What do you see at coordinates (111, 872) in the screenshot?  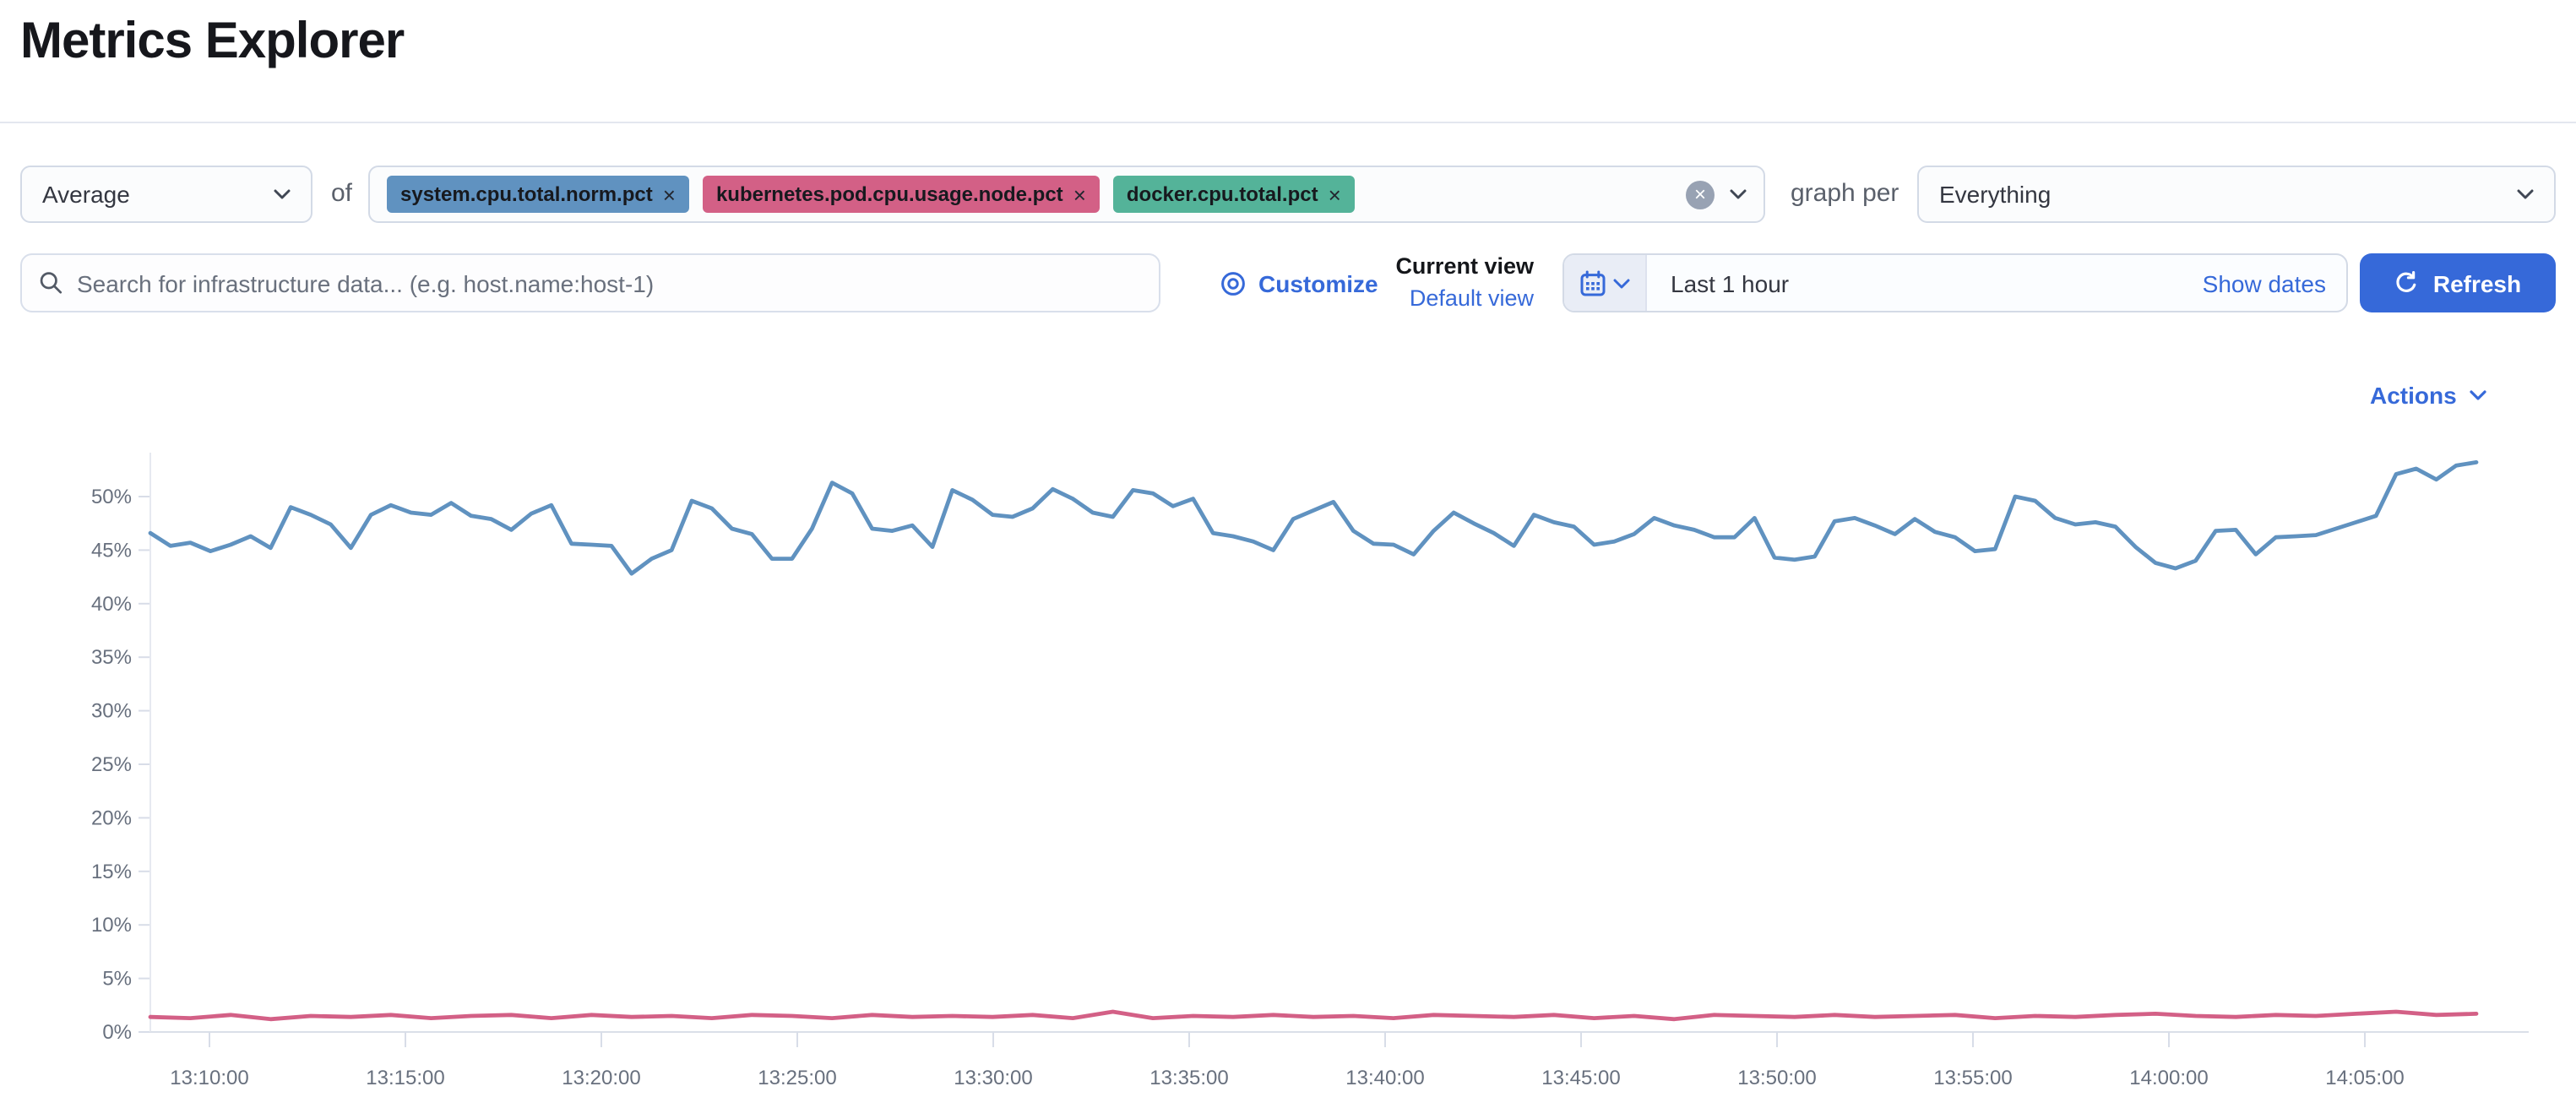 I see `svg-text: 15%` at bounding box center [111, 872].